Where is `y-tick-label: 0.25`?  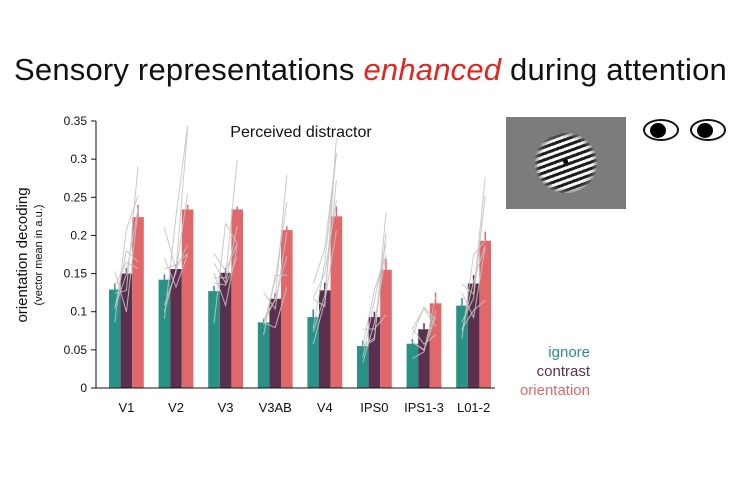 y-tick-label: 0.25 is located at coordinates (76, 197).